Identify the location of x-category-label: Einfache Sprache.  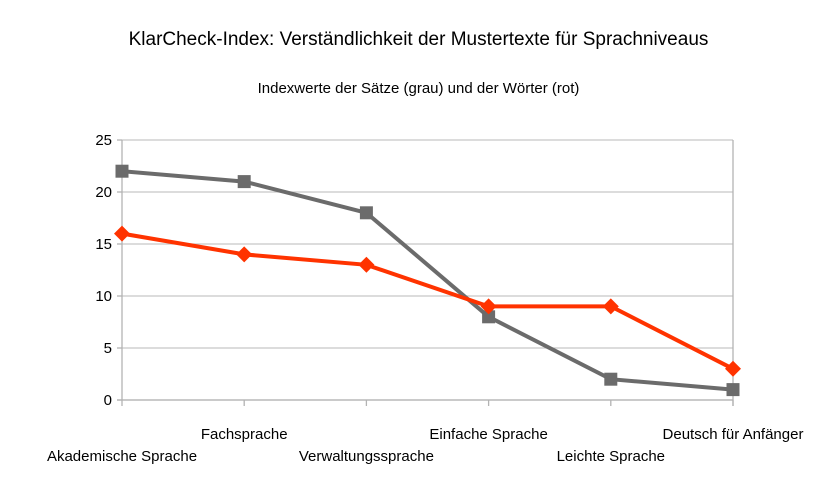
(488, 434).